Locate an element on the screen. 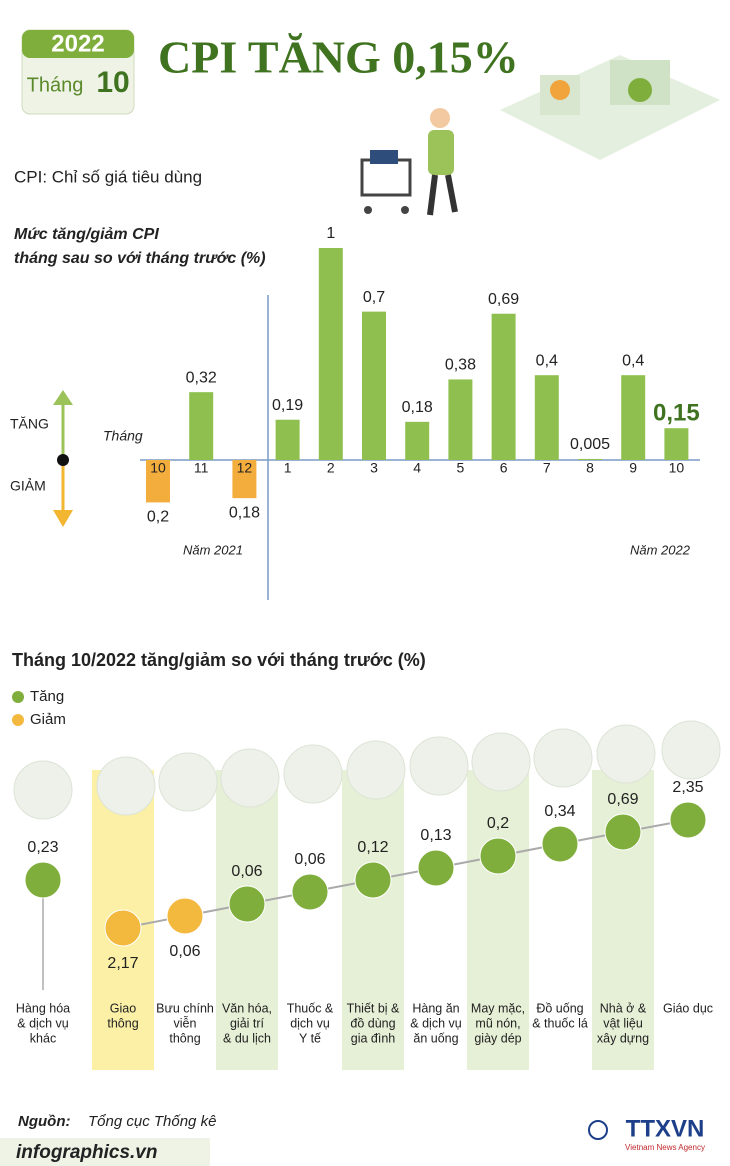 The height and width of the screenshot is (1166, 730). category-label: khác is located at coordinates (43, 1038).